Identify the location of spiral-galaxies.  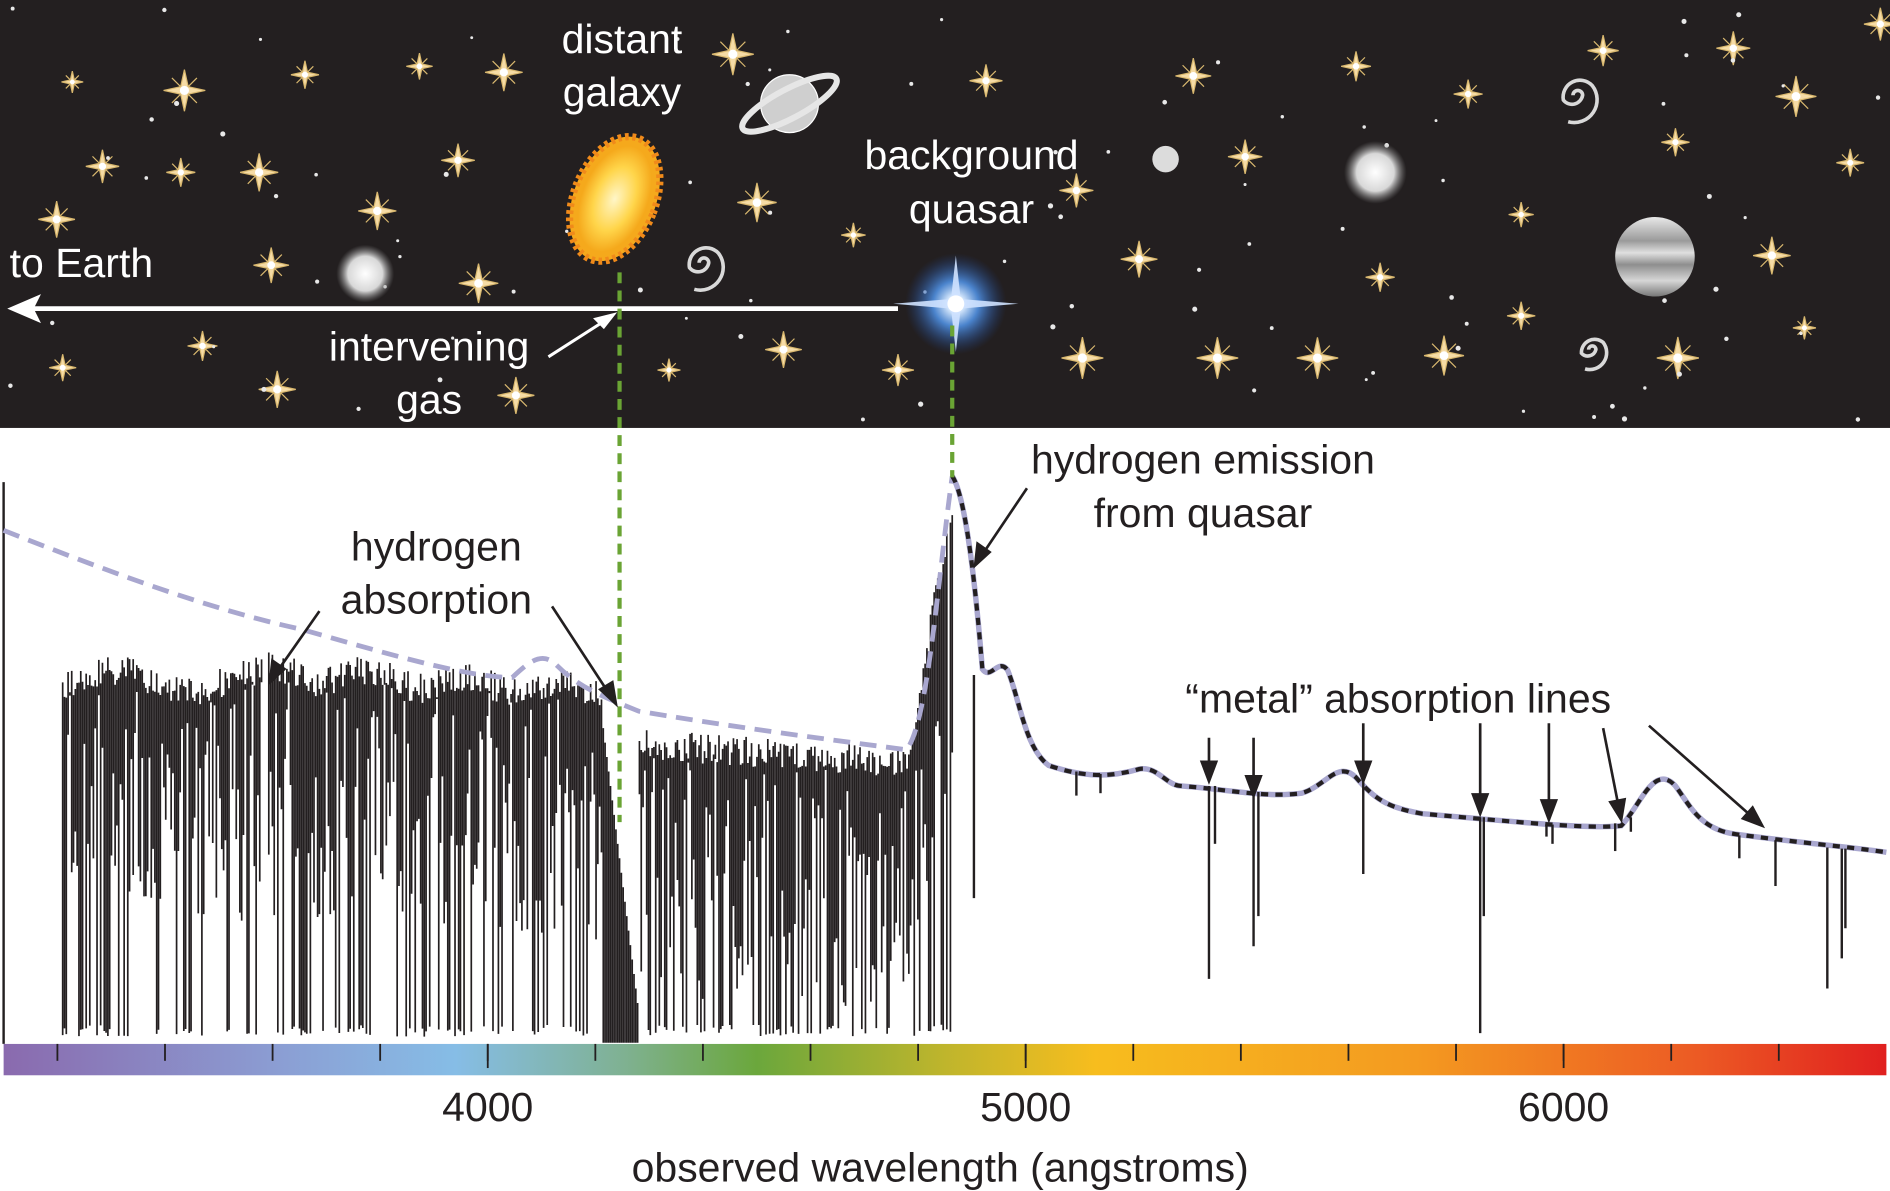
(1148, 225).